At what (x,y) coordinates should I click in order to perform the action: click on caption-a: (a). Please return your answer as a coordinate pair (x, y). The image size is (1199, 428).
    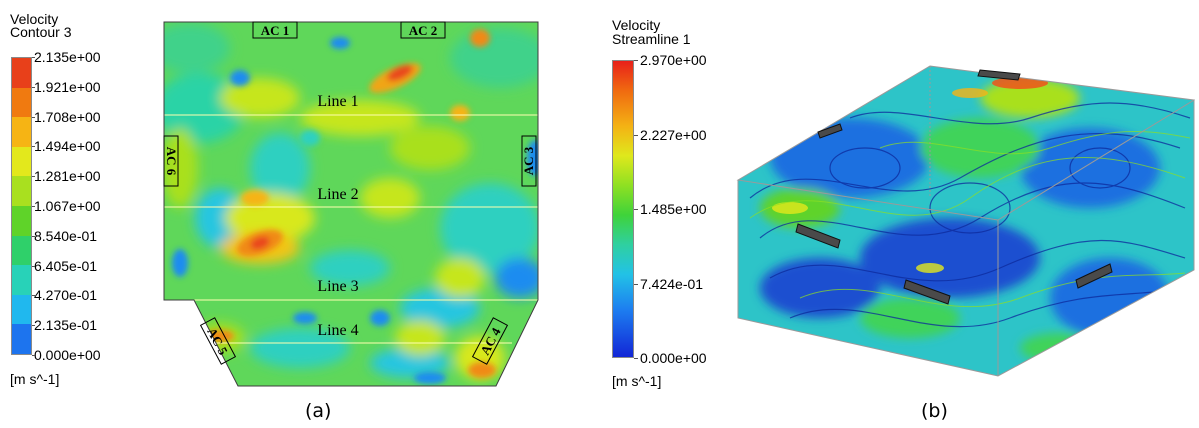
    Looking at the image, I should click on (318, 411).